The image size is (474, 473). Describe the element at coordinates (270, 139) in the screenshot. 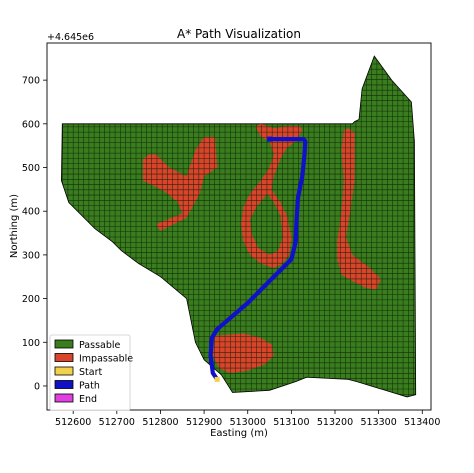

I see `end-marker` at that location.